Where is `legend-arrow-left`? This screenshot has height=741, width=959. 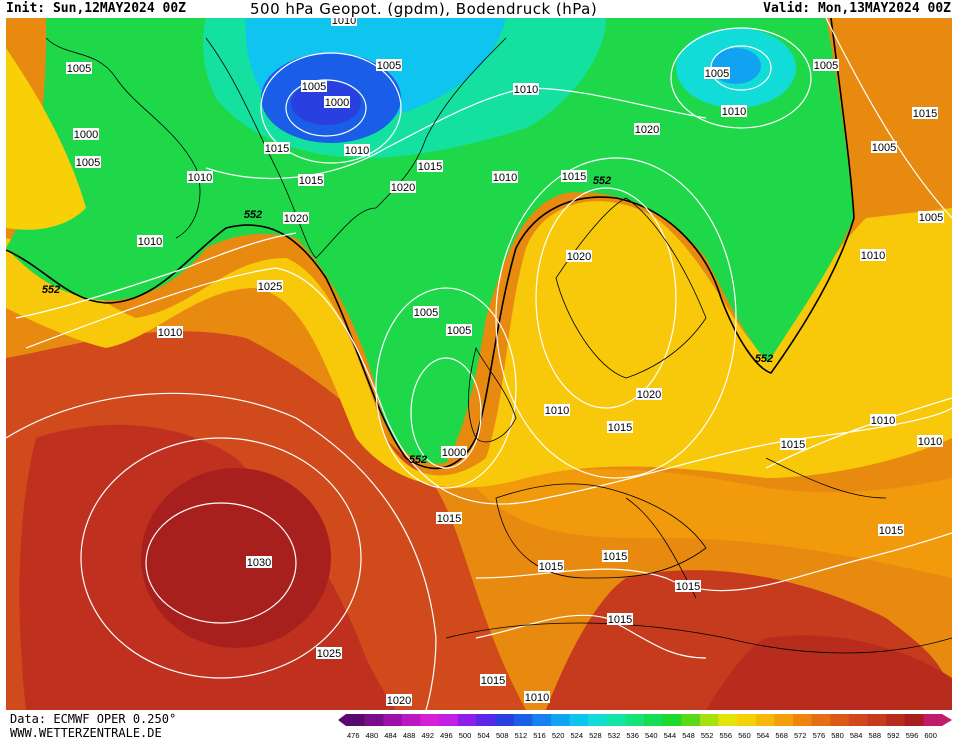 legend-arrow-left is located at coordinates (342, 720).